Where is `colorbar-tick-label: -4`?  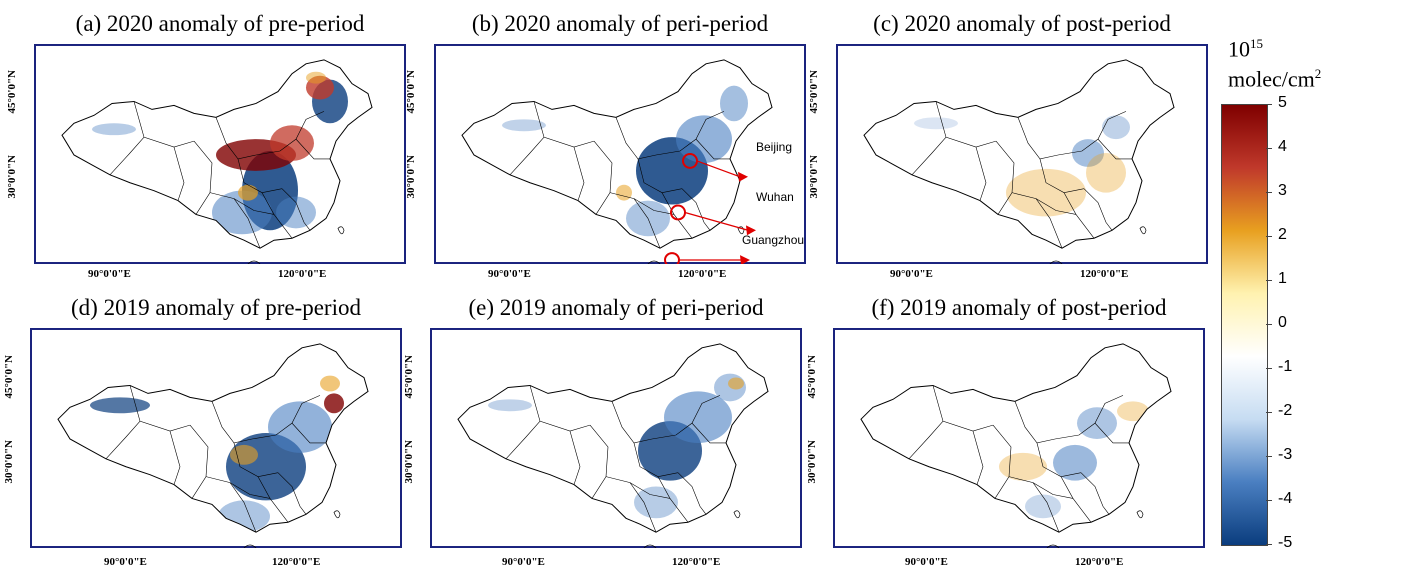
colorbar-tick-label: -4 is located at coordinates (1285, 498).